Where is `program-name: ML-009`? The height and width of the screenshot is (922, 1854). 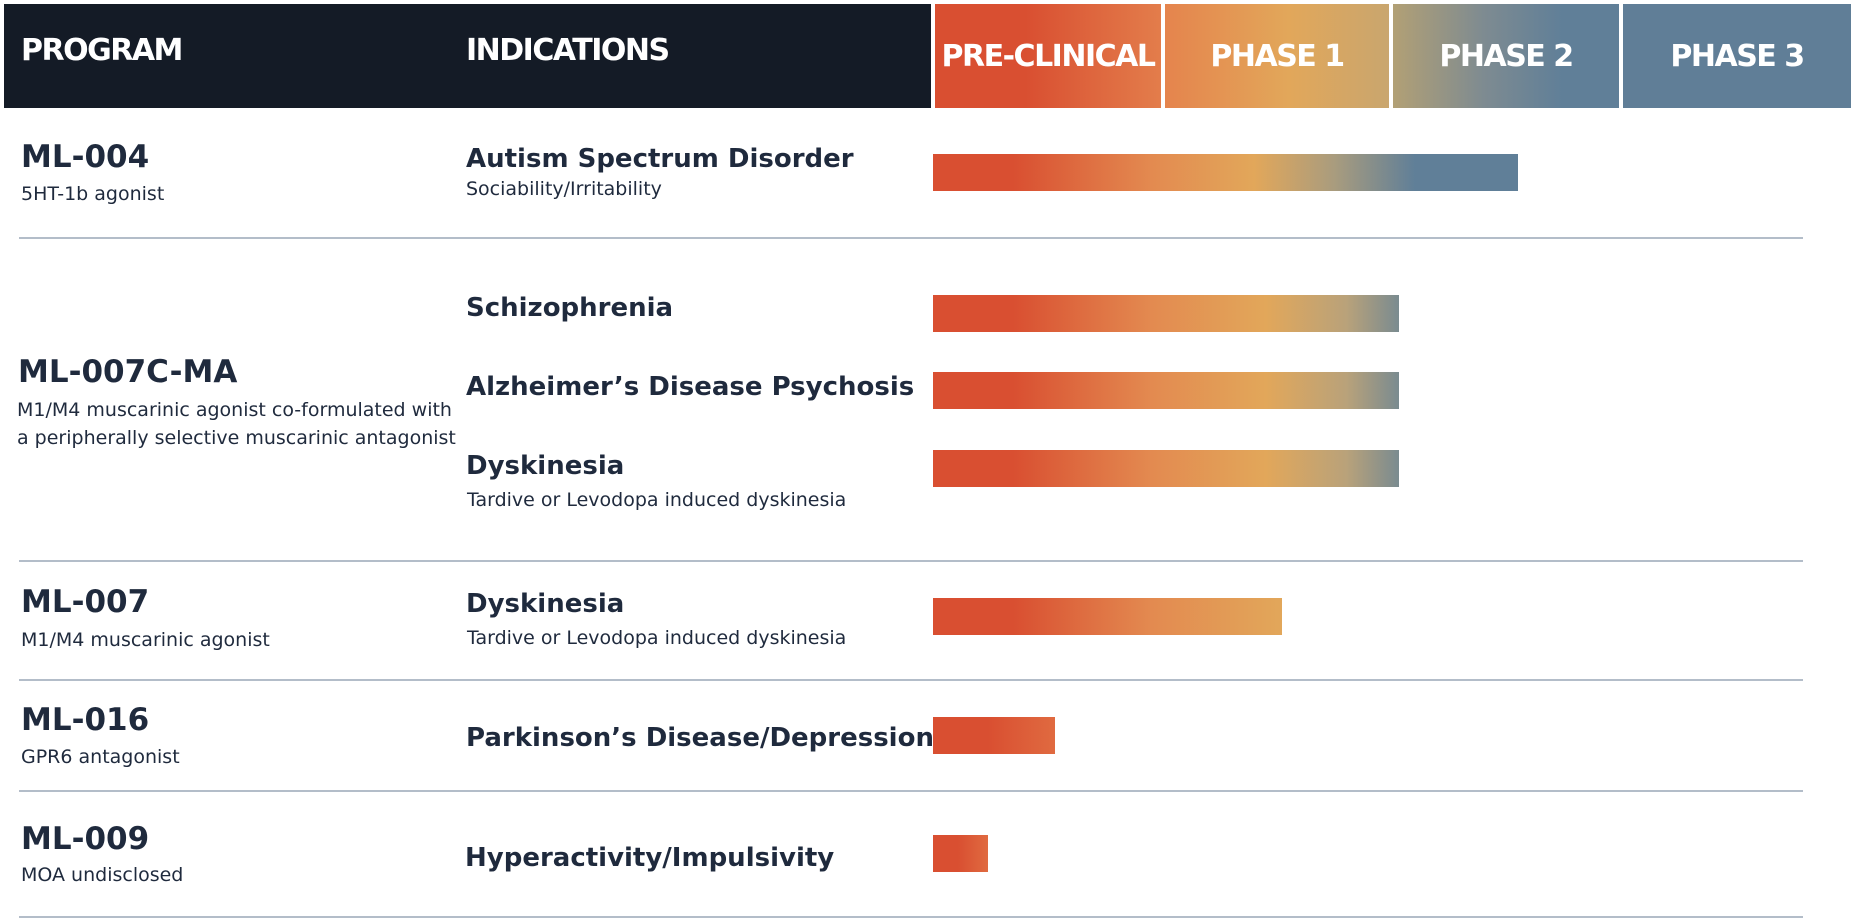
program-name: ML-009 is located at coordinates (85, 839).